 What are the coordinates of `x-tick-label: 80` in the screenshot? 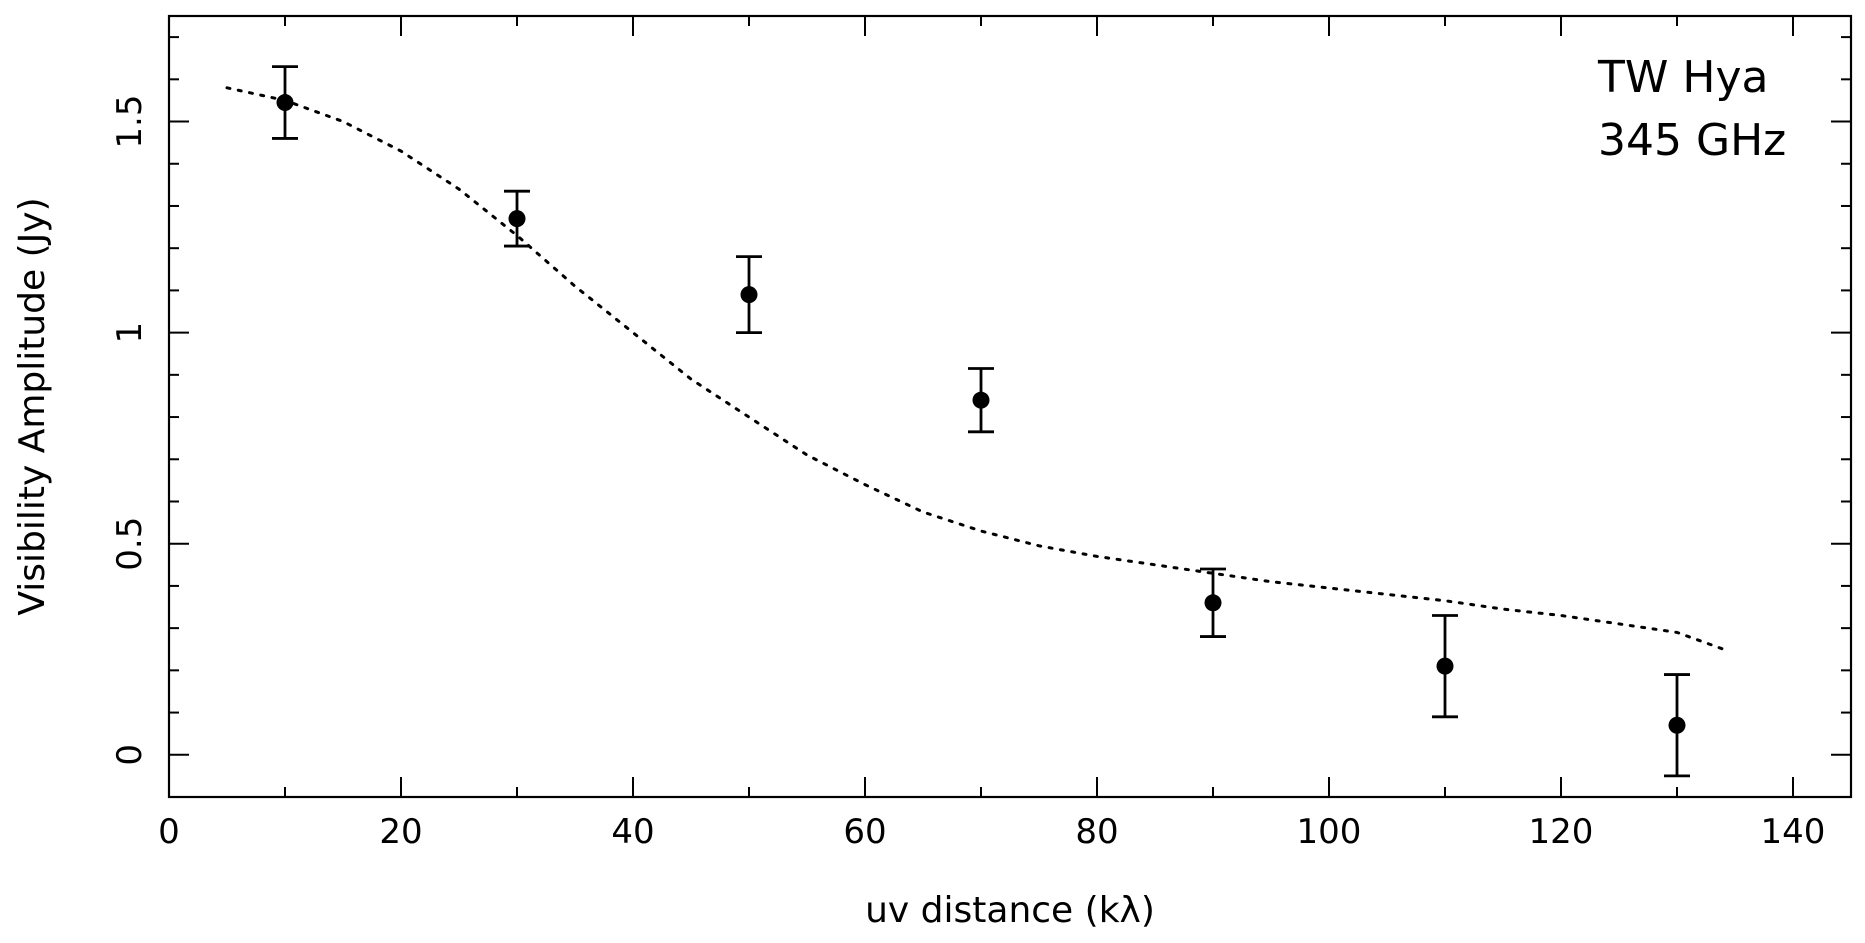 It's located at (1096, 832).